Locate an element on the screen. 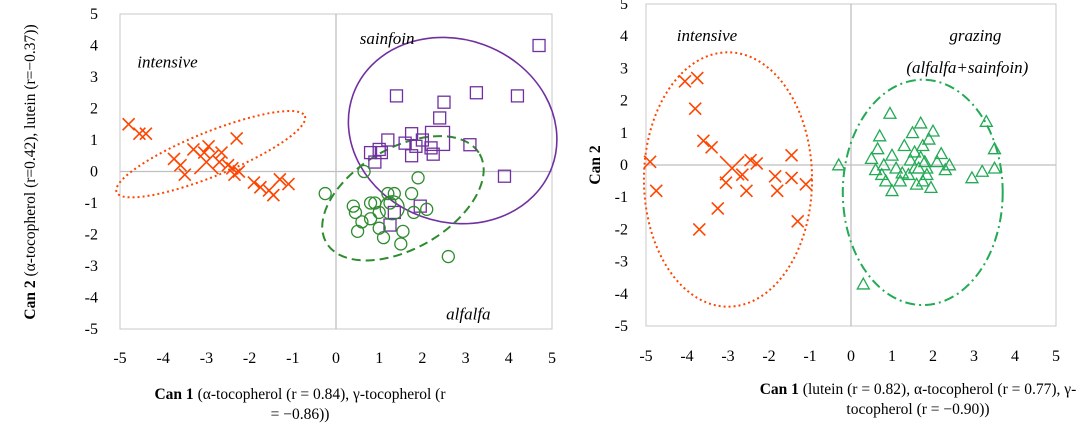 Image resolution: width=1090 pixels, height=439 pixels. chart1-x-tick-label: 4 is located at coordinates (509, 358).